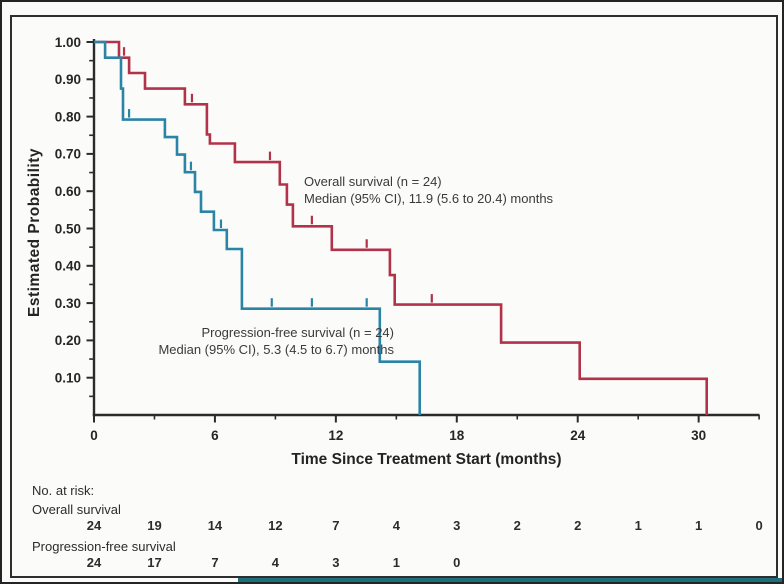 This screenshot has height=584, width=784. Describe the element at coordinates (154, 562) in the screenshot. I see `risk-value: 17` at that location.